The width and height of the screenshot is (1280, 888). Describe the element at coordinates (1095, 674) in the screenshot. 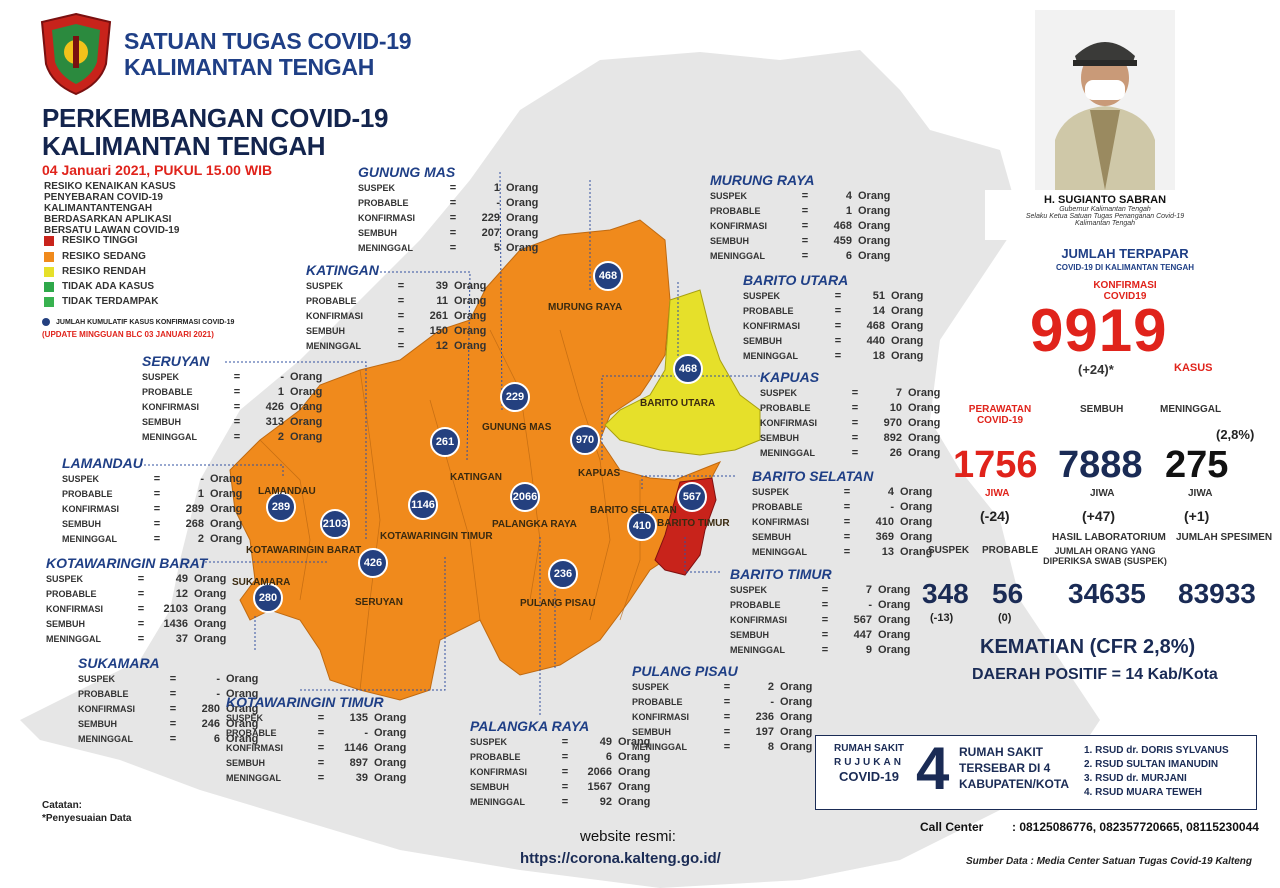

I see `daerah-positif: DAERAH POSITIF = 14 Kab/Kota` at that location.